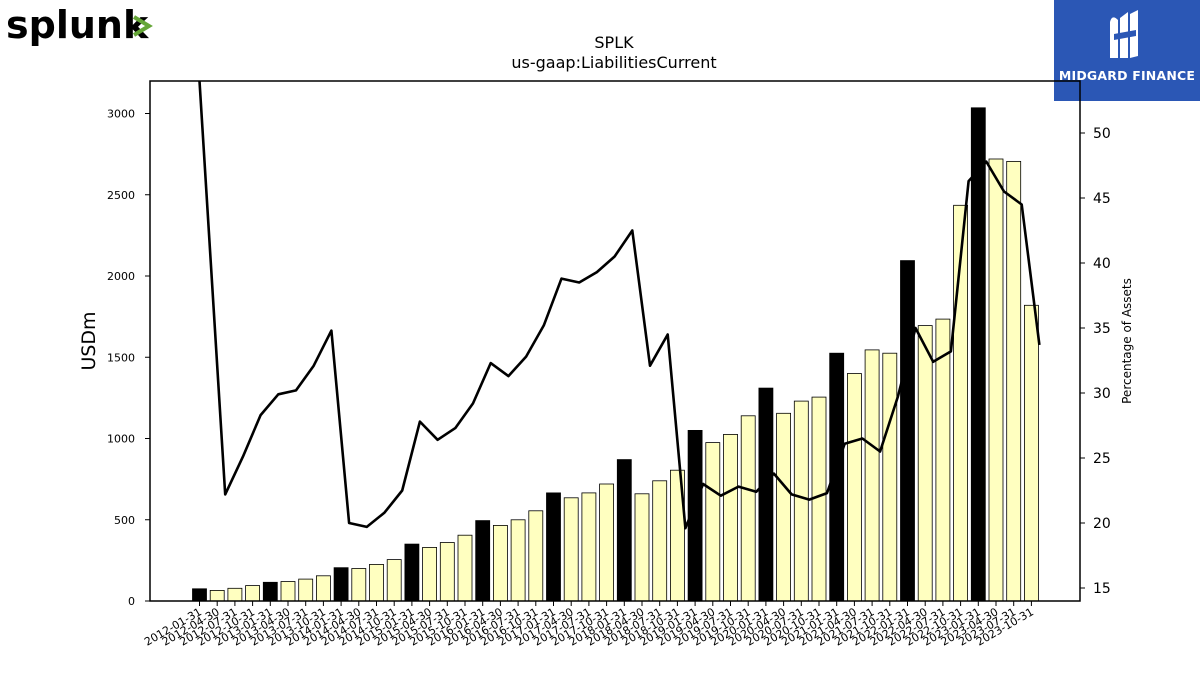 This screenshot has width=1200, height=675. I want to click on splunk-logo: splunk, so click(79, 25).